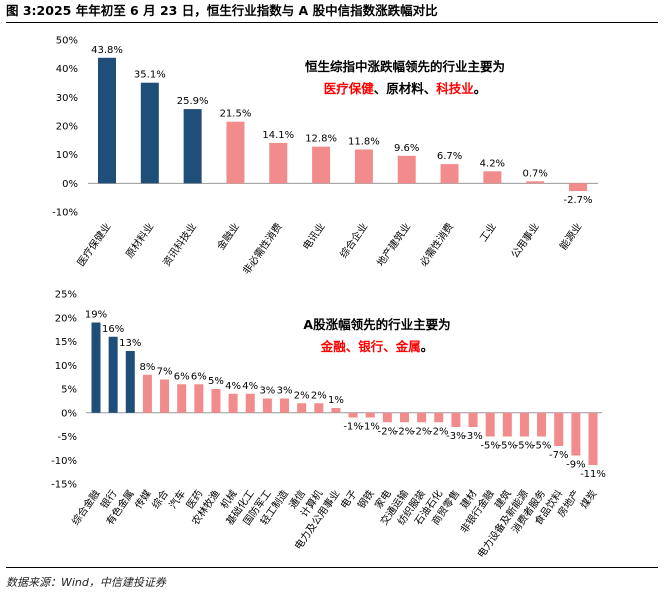 This screenshot has width=666, height=596. Describe the element at coordinates (67, 41) in the screenshot. I see `y-tick-label: 50%` at that location.